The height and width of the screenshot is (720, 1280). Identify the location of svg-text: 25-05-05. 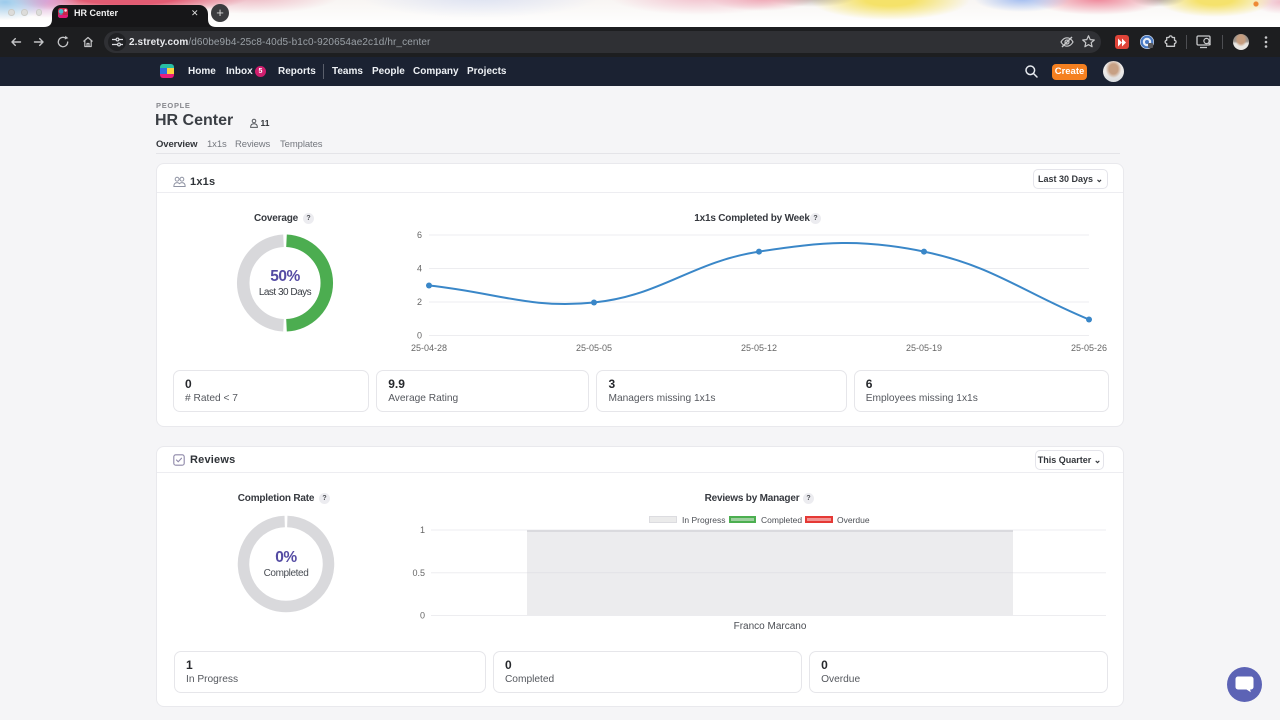
(594, 348).